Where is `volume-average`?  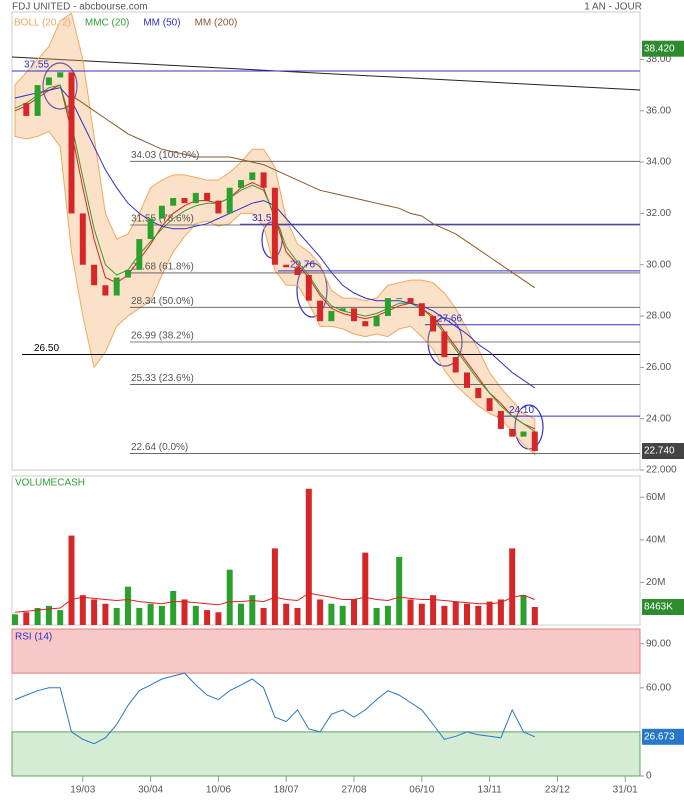 volume-average is located at coordinates (274, 602).